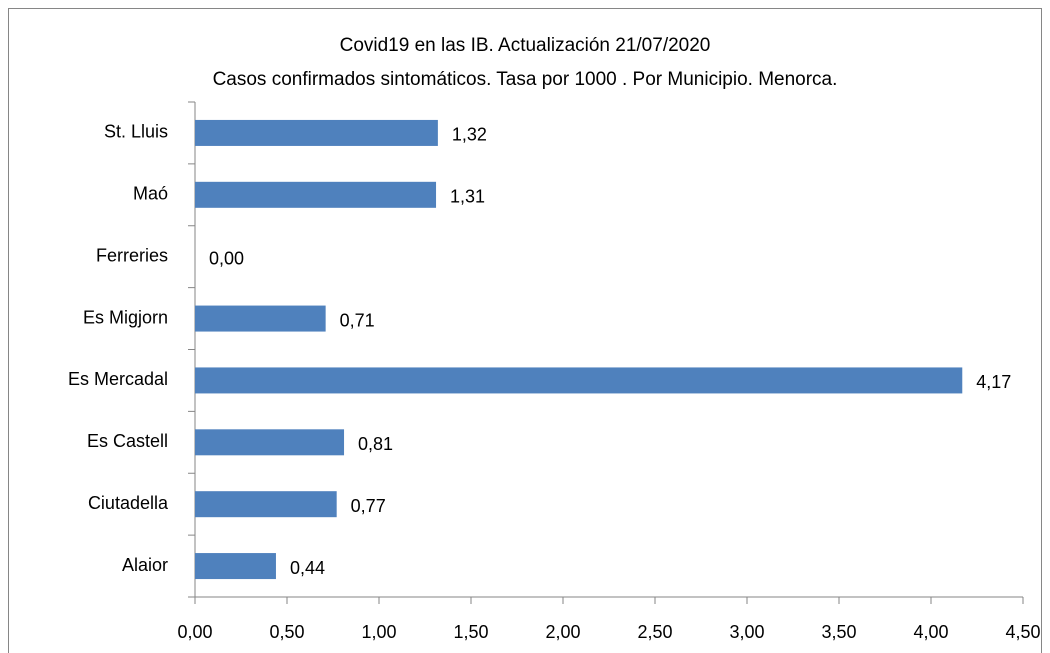  I want to click on y-tick-label: Es Migjorn, so click(125, 317).